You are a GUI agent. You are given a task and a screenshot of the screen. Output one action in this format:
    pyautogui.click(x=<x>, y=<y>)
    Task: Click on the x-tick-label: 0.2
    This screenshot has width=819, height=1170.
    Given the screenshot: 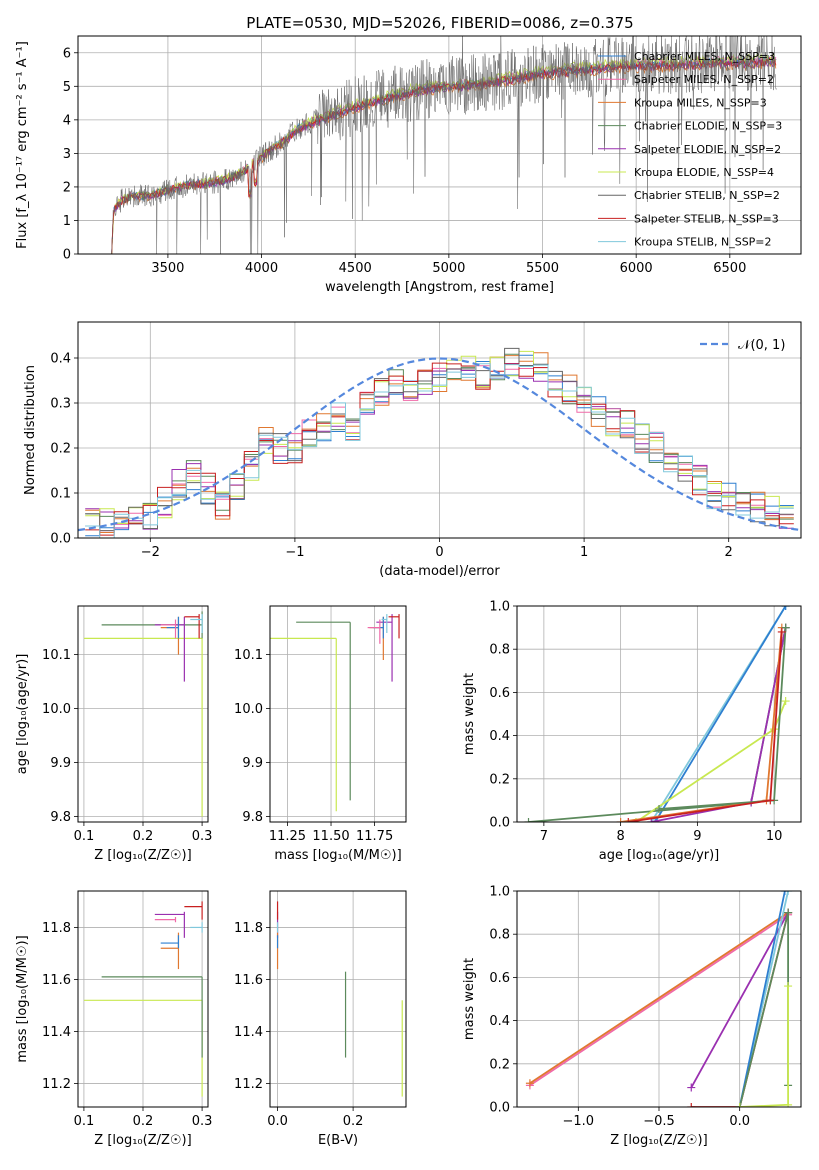 What is the action you would take?
    pyautogui.click(x=143, y=1121)
    